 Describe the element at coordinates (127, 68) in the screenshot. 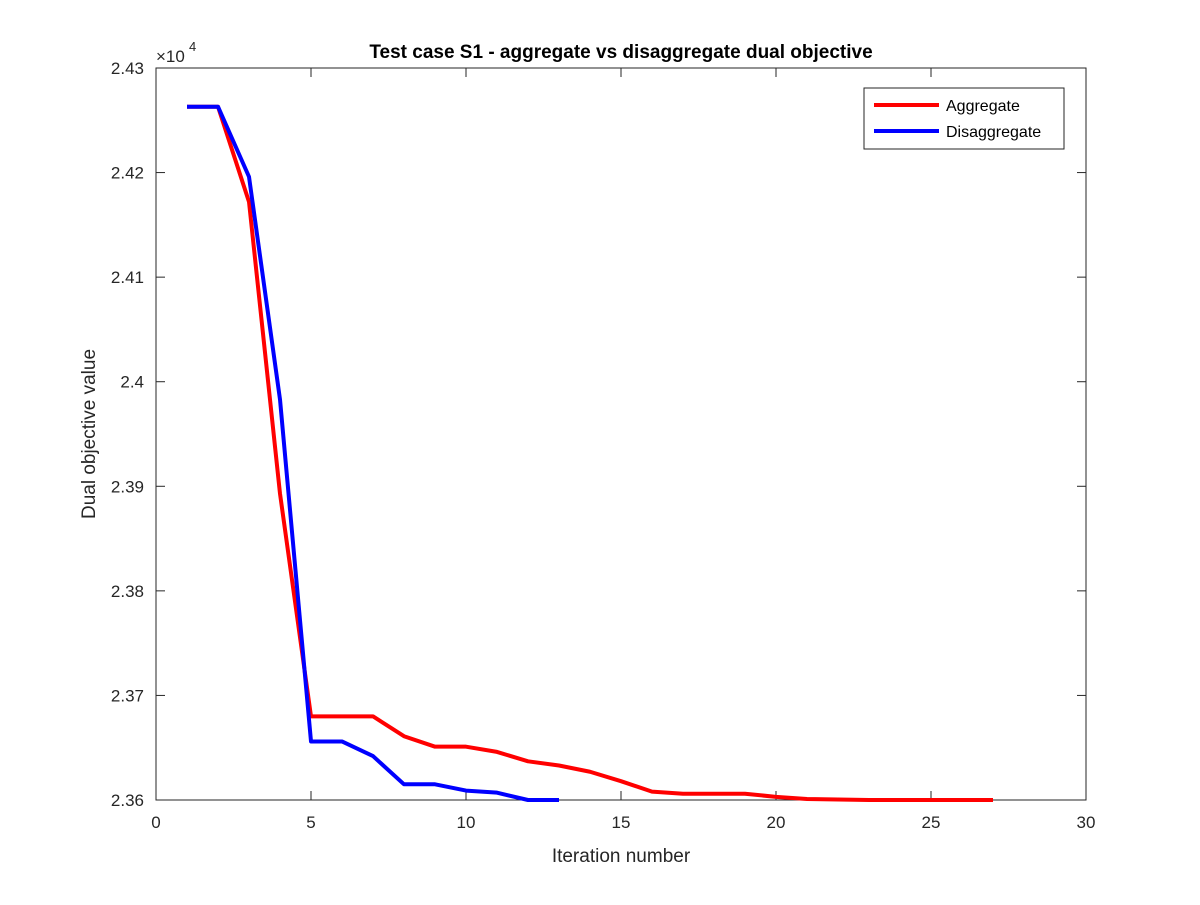

I see `y-tick-label: 2.43` at that location.